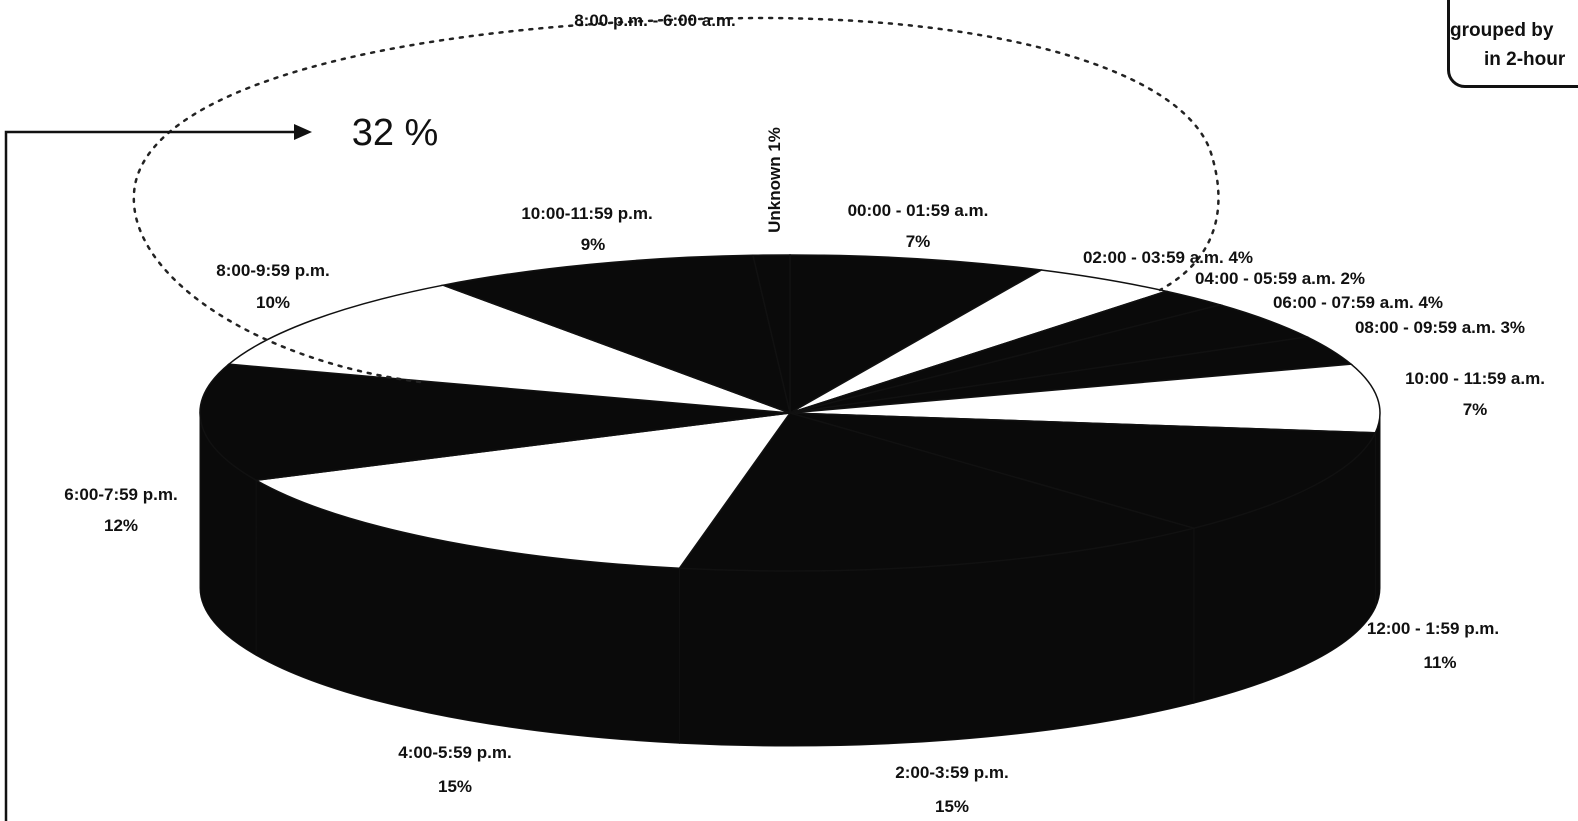 The height and width of the screenshot is (821, 1578). I want to click on slice-value-10: 12%, so click(121, 525).